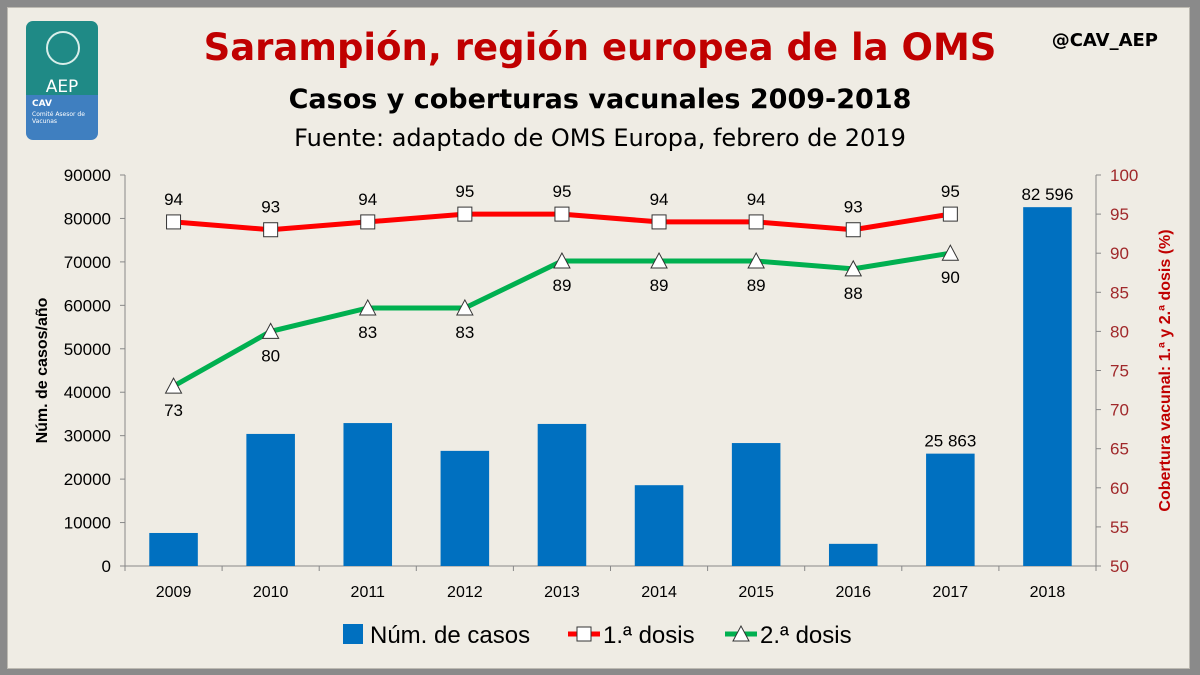 This screenshot has height=675, width=1200. I want to click on aep-logo: AEP CAV Comité Asesor de Vacunas, so click(62, 80).